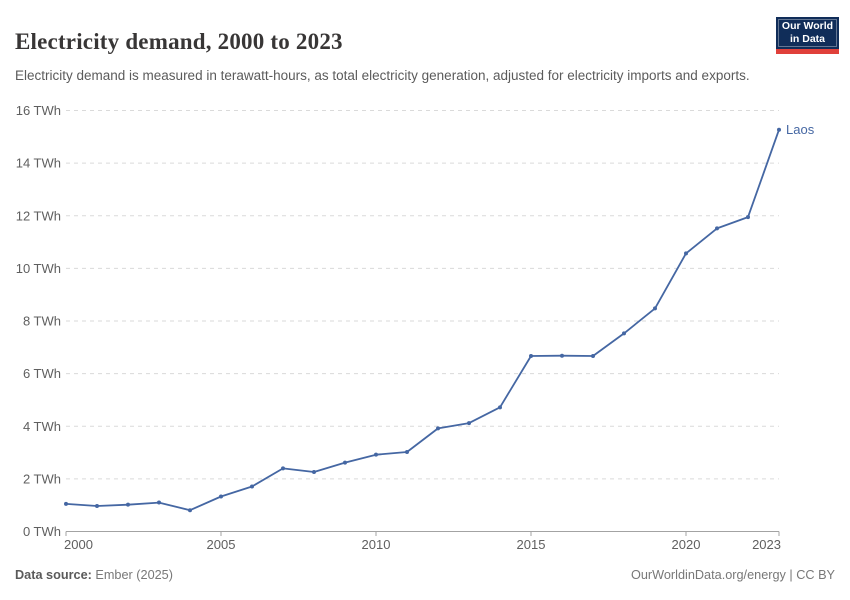  I want to click on page-title: Electricity demand, 2000 to 2023, so click(179, 42).